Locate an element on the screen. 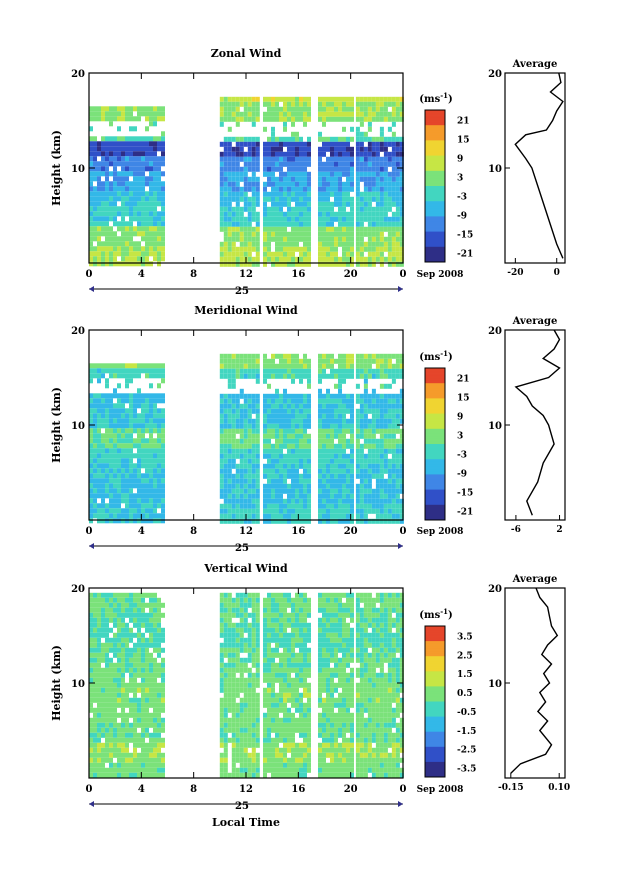 This screenshot has height=873, width=619. colorbar-tick-label: 3 is located at coordinates (460, 179).